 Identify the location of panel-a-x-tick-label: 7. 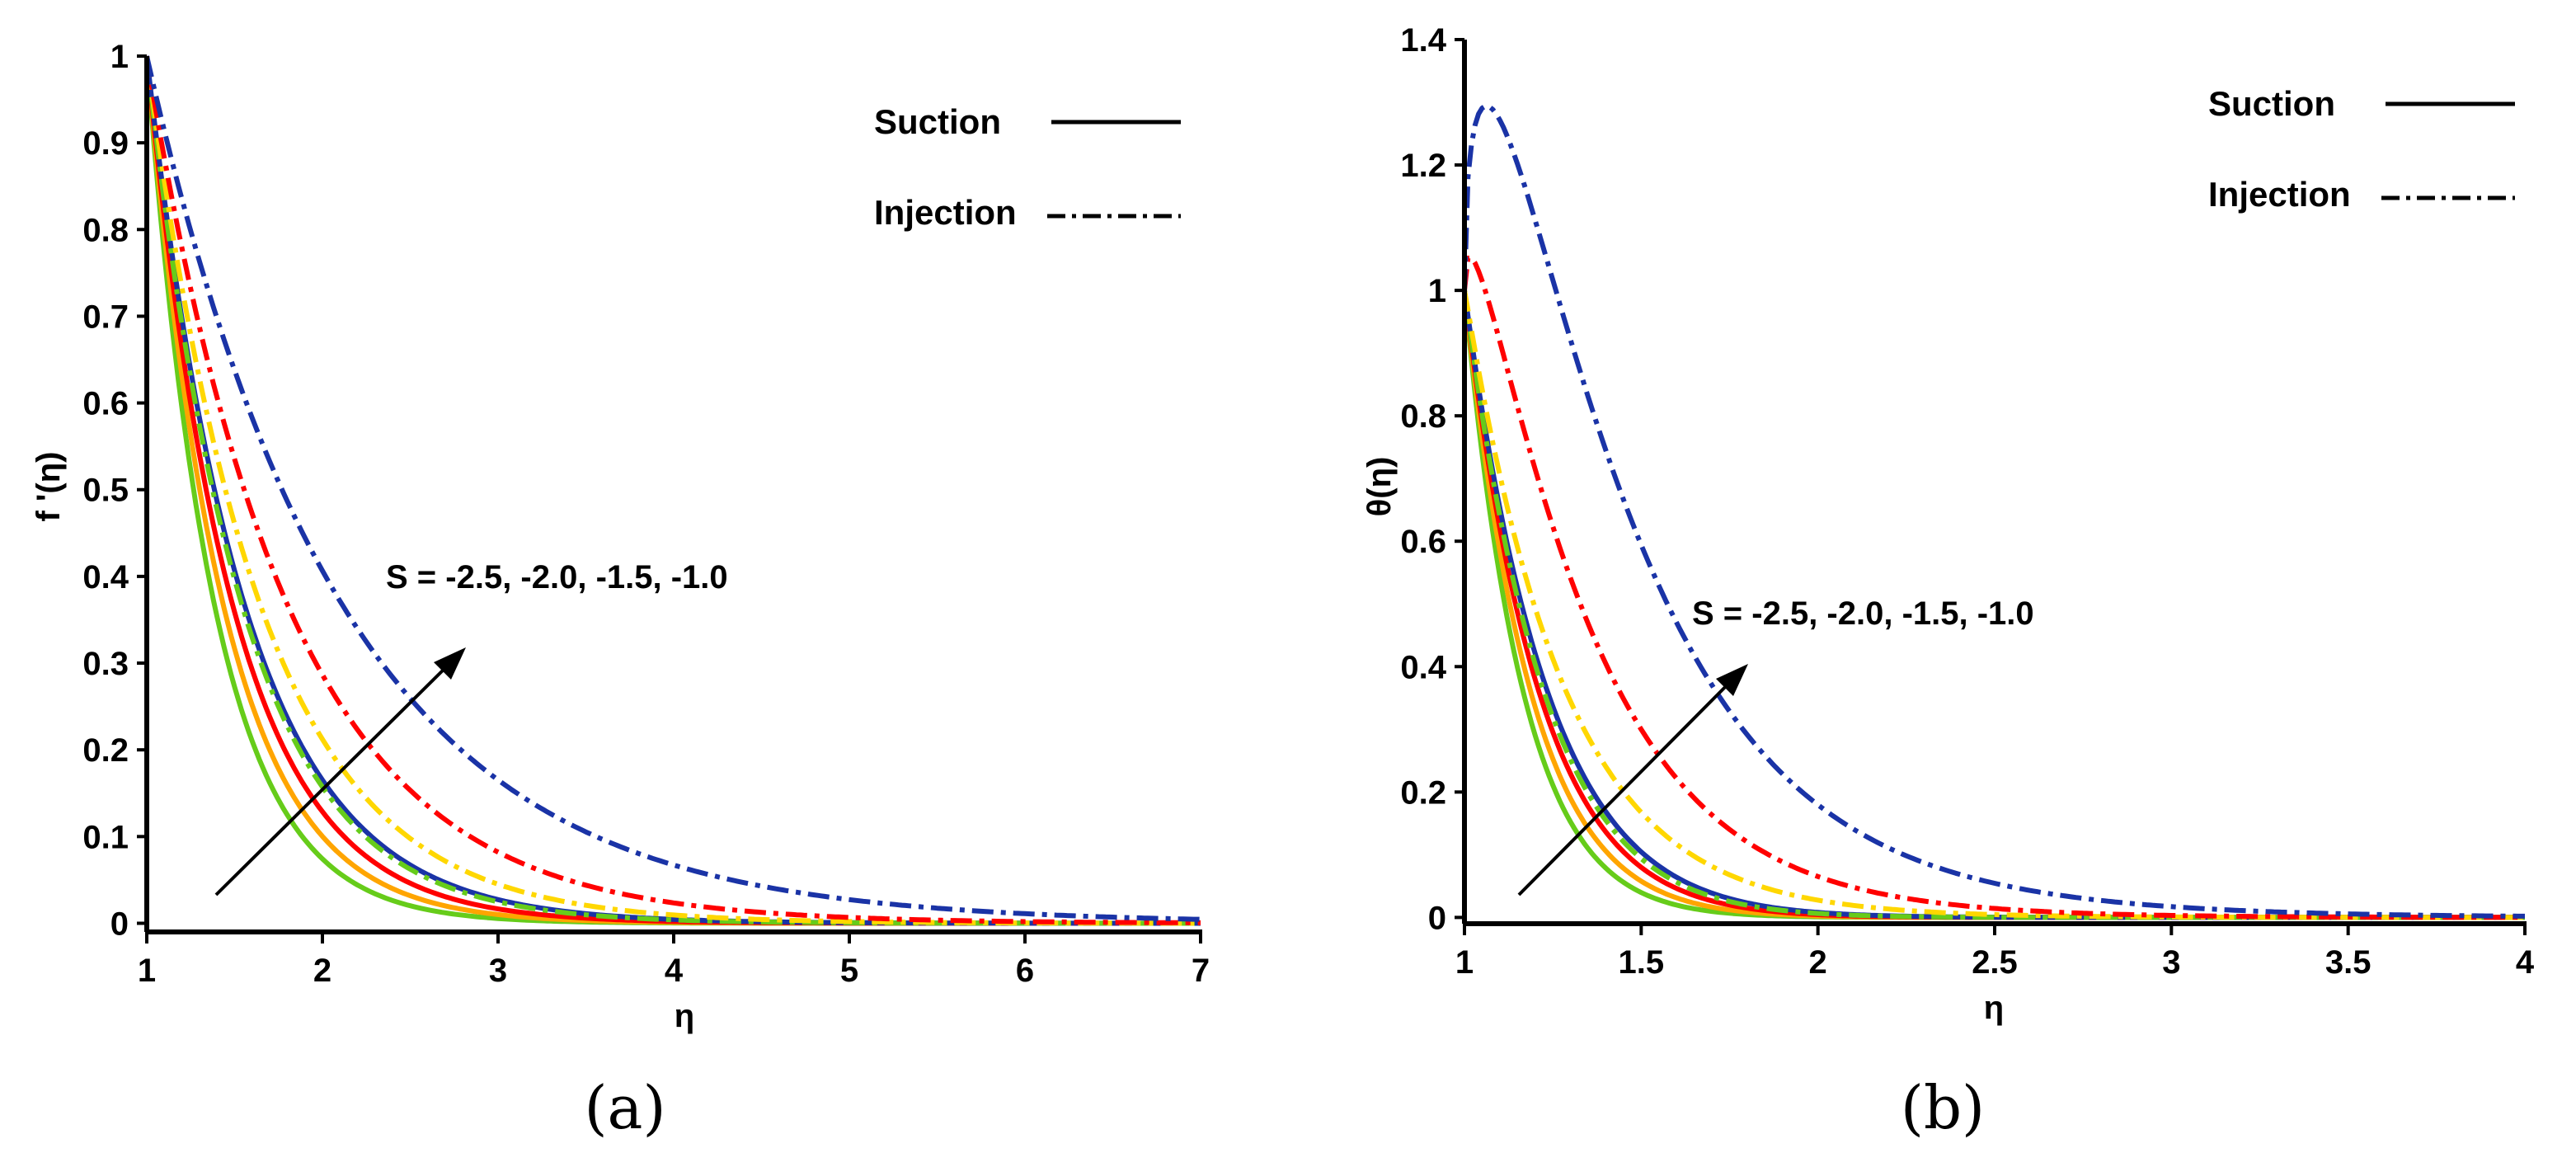
(1201, 971).